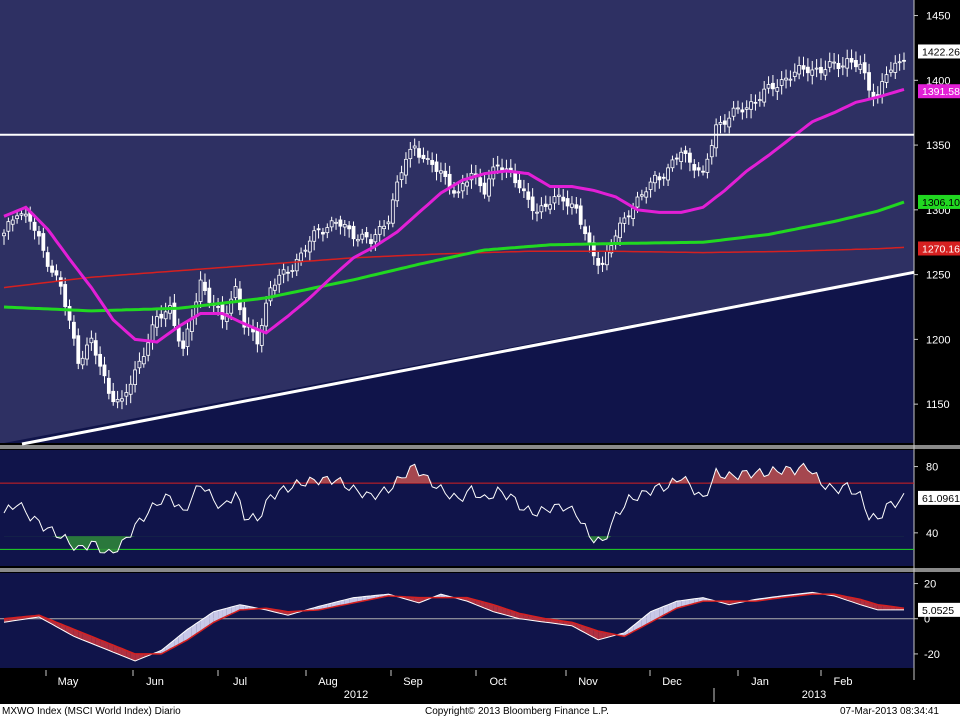  Describe the element at coordinates (240, 682) in the screenshot. I see `month-label: Jul` at that location.